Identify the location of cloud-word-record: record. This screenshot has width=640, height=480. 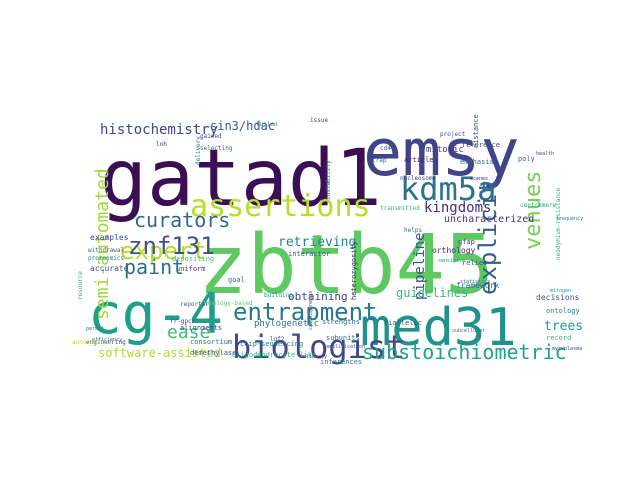
(558, 338).